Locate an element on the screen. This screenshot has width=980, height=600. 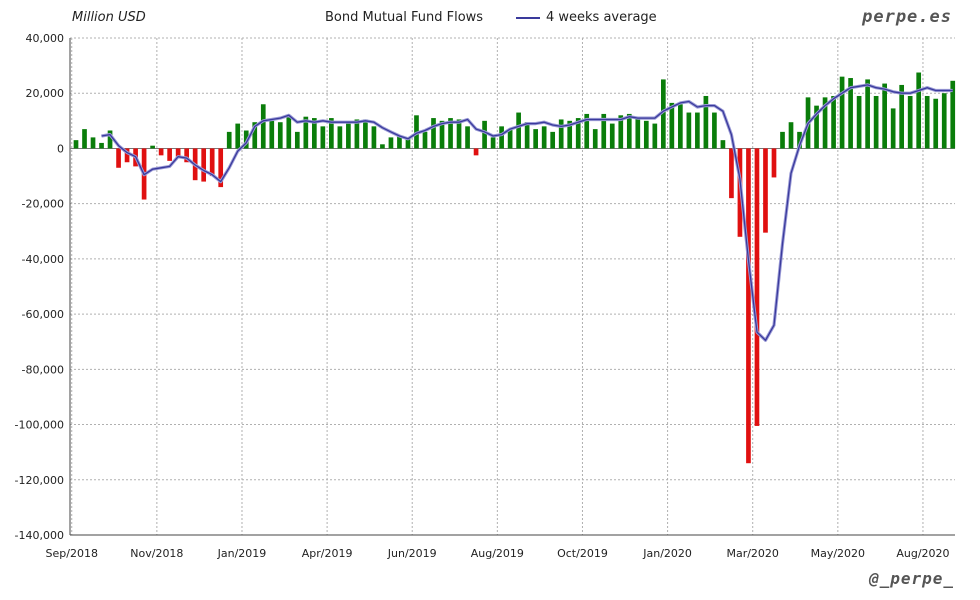
y-tick-label: 40,000 is located at coordinates (45, 38).